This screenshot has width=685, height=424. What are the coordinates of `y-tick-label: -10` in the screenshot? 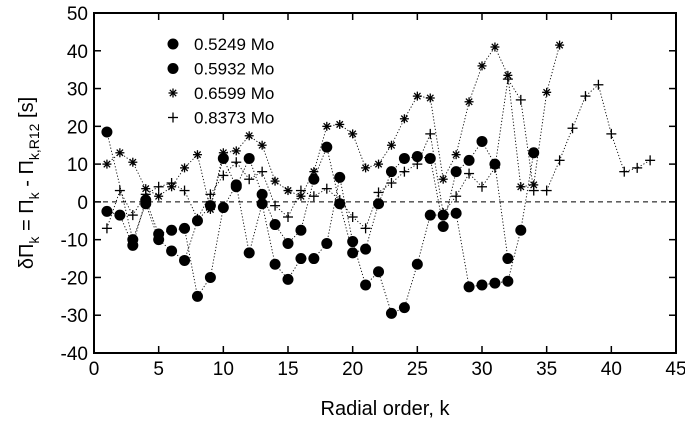 It's located at (74, 241).